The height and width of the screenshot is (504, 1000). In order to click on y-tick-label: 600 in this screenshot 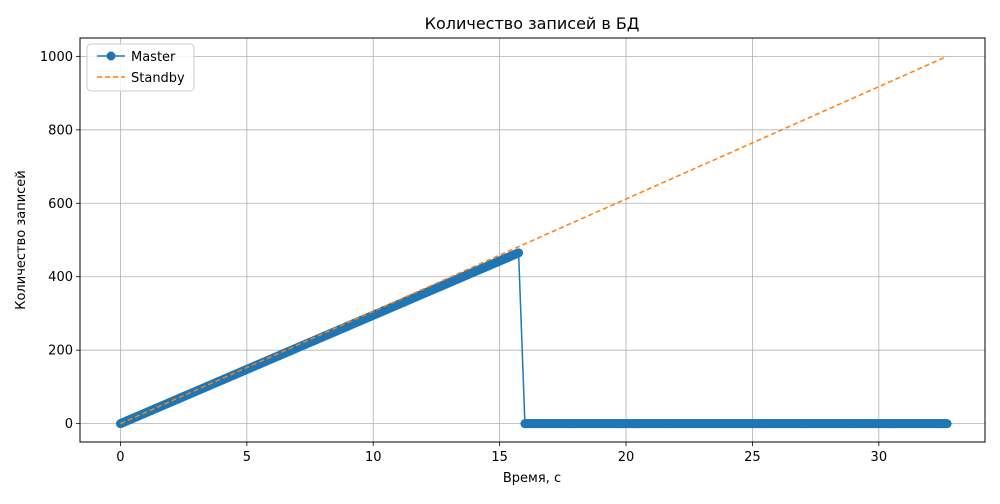, I will do `click(60, 204)`.